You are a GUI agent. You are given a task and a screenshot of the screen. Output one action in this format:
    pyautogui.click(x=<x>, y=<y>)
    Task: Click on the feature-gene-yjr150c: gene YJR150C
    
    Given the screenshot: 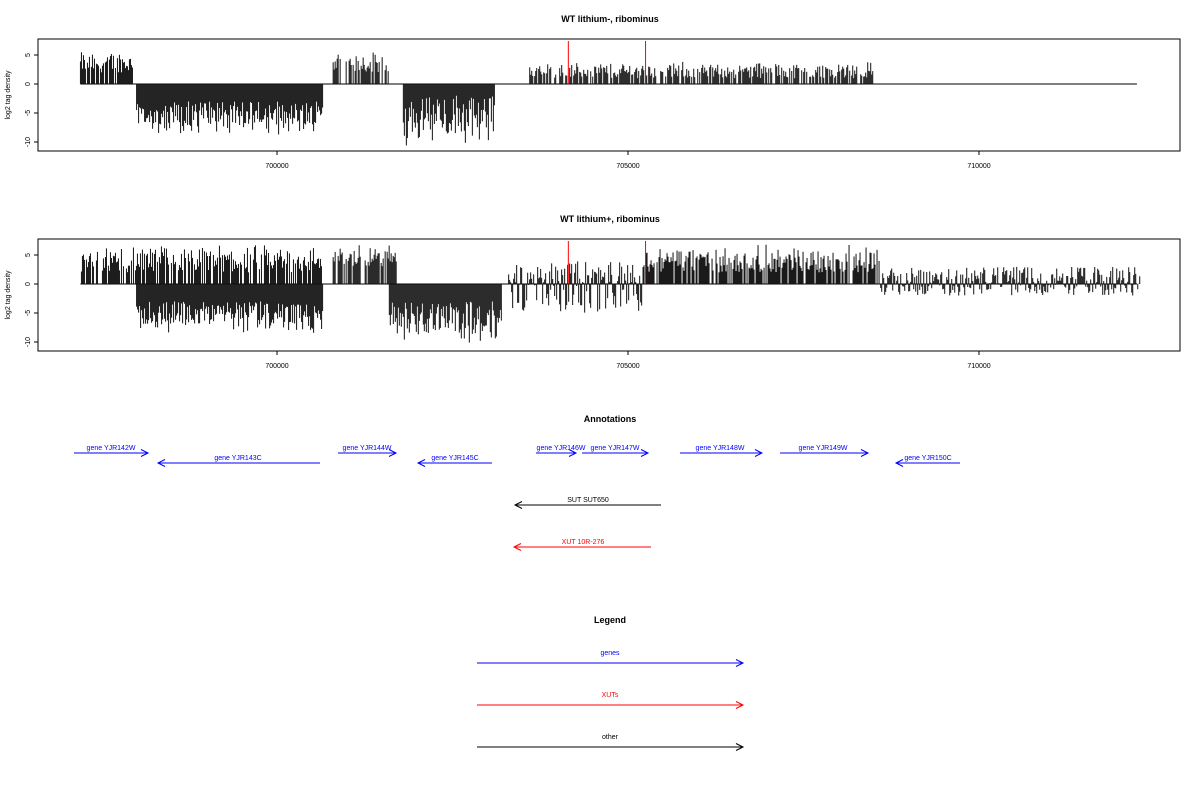 What is the action you would take?
    pyautogui.click(x=927, y=461)
    